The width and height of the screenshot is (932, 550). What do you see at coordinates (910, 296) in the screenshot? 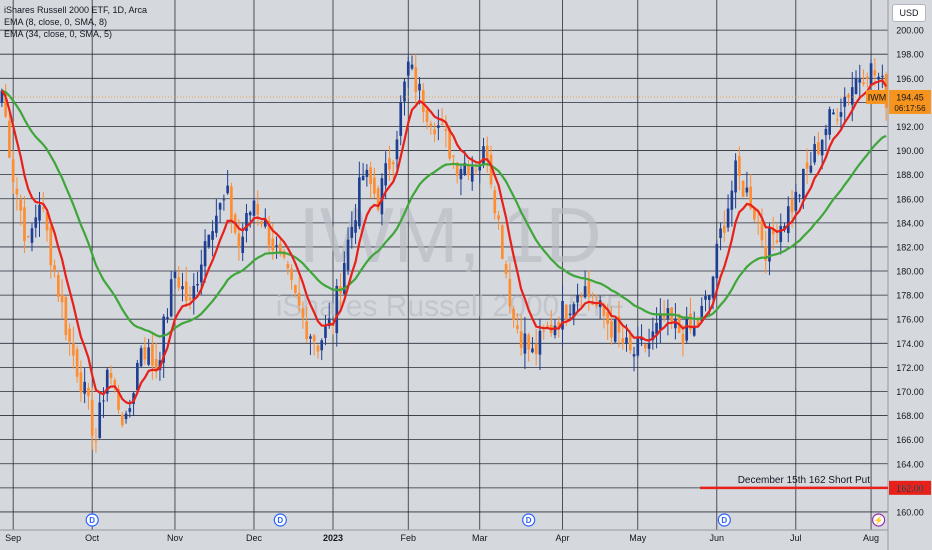
I see `price-tick-label: 178.00` at bounding box center [910, 296].